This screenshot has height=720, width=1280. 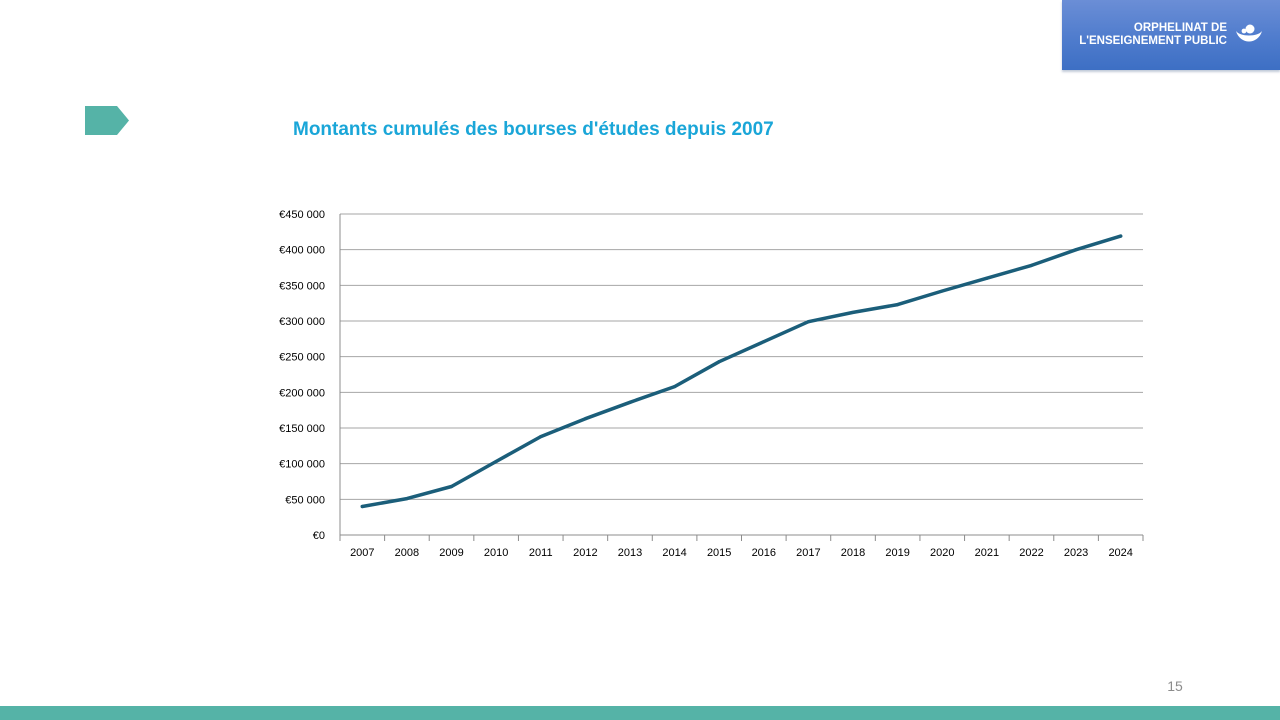 What do you see at coordinates (305, 500) in the screenshot?
I see `y-tick-label: €50 000` at bounding box center [305, 500].